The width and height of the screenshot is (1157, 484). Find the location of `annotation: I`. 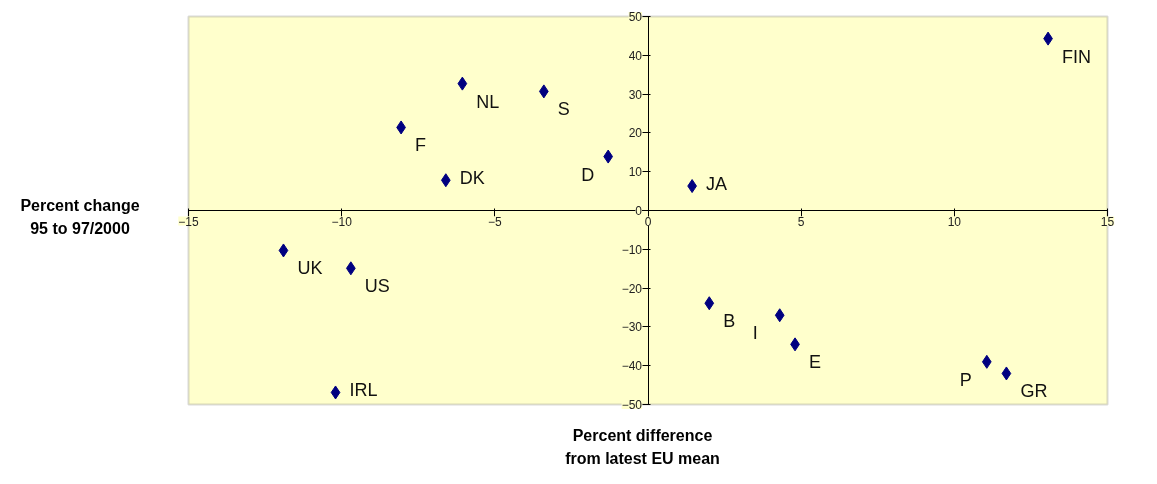

annotation: I is located at coordinates (755, 333).